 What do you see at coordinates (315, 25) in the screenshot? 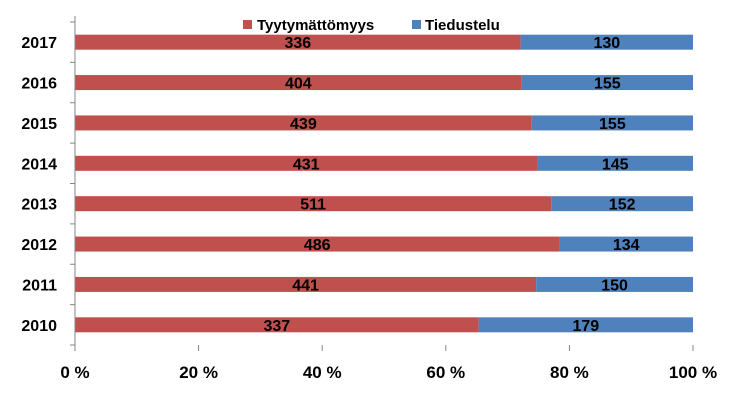
I see `legend-label-series-1: Tyytymättömyys` at bounding box center [315, 25].